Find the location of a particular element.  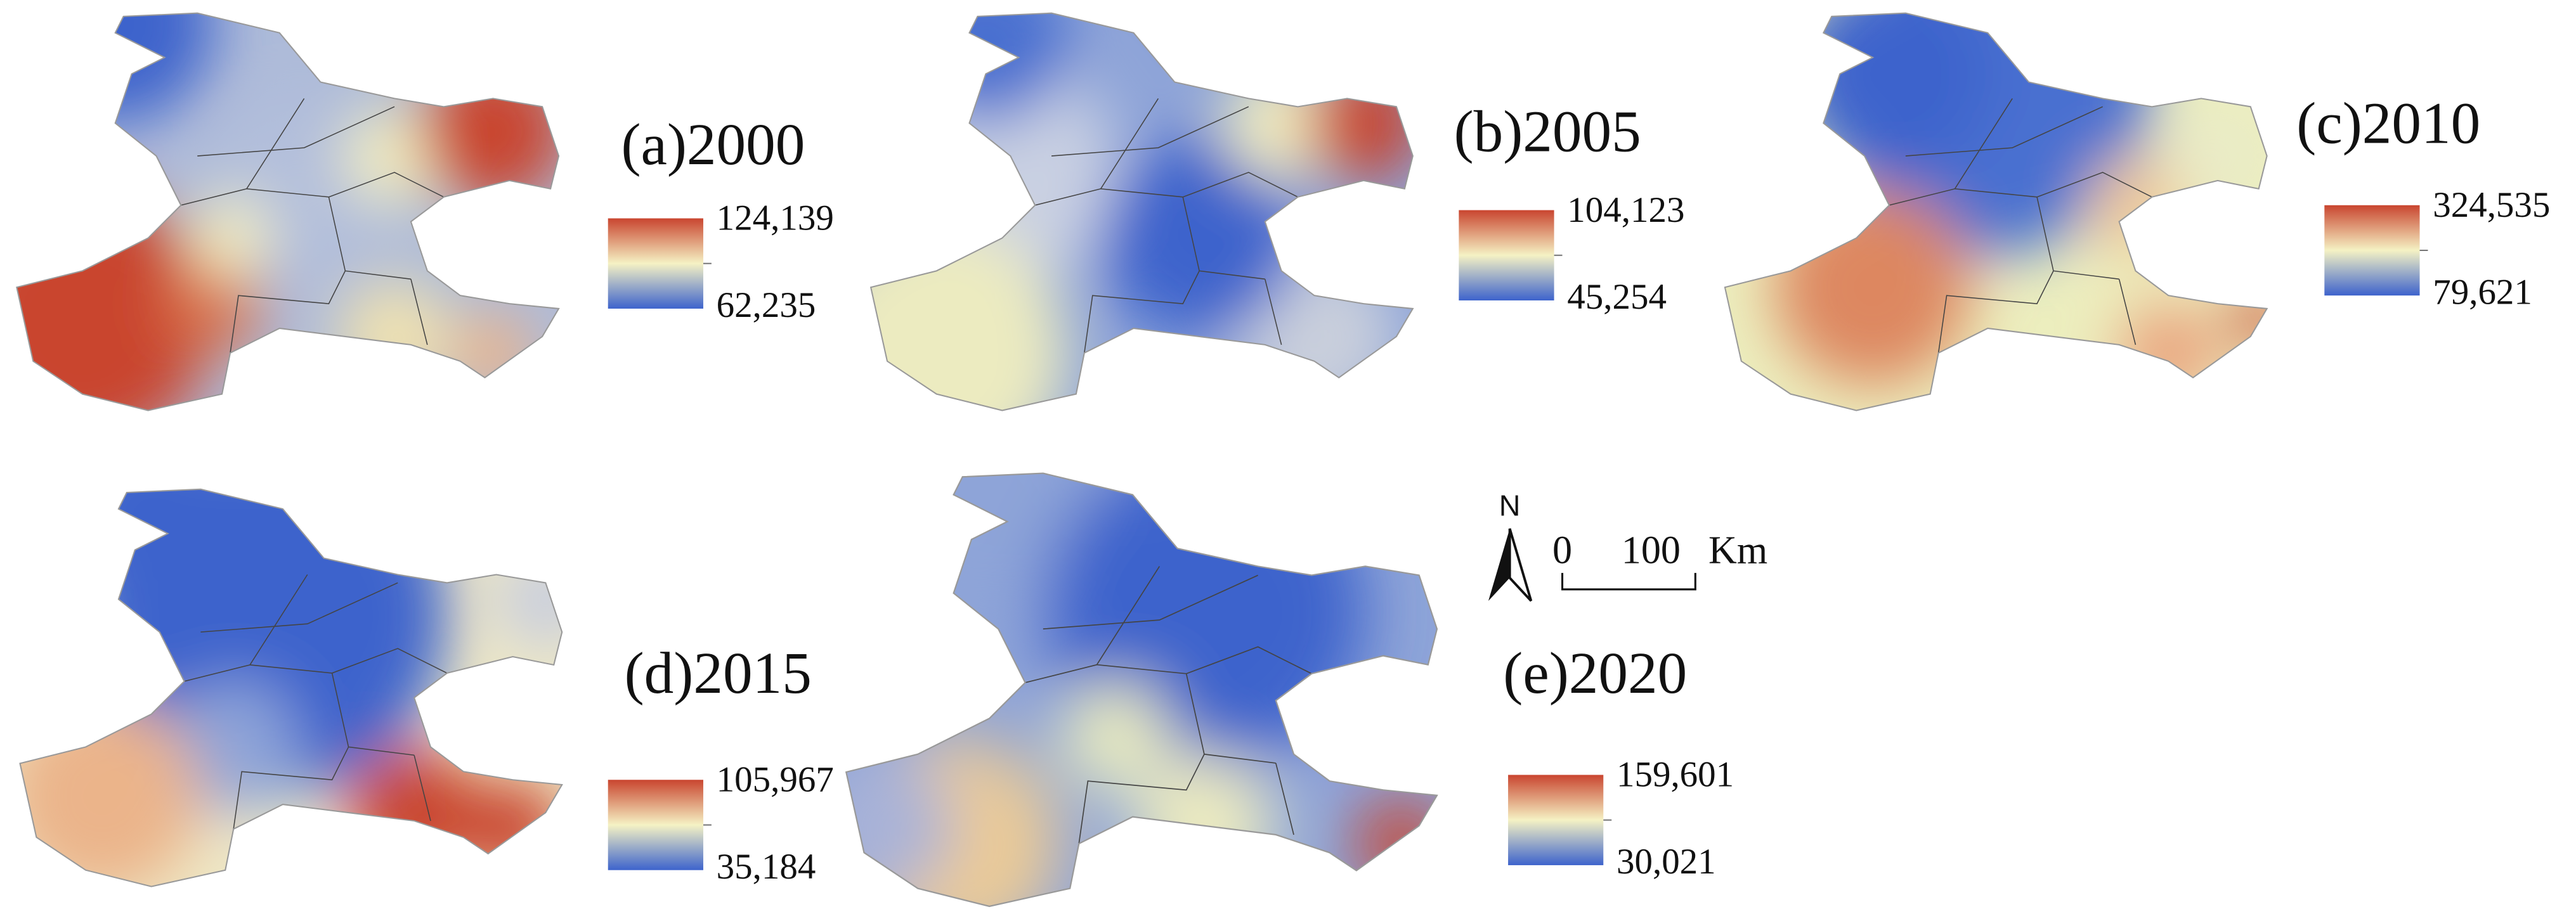

north-arrow: N is located at coordinates (1510, 545).